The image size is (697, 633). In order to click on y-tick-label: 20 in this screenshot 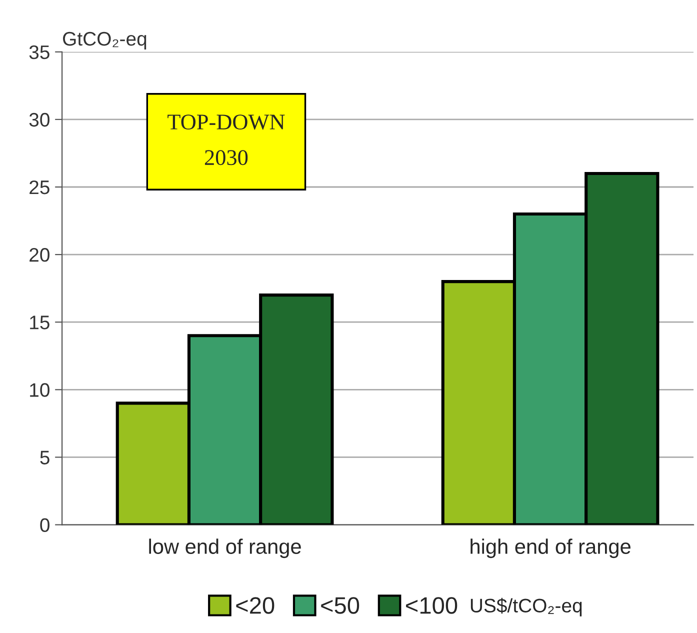, I will do `click(40, 255)`.